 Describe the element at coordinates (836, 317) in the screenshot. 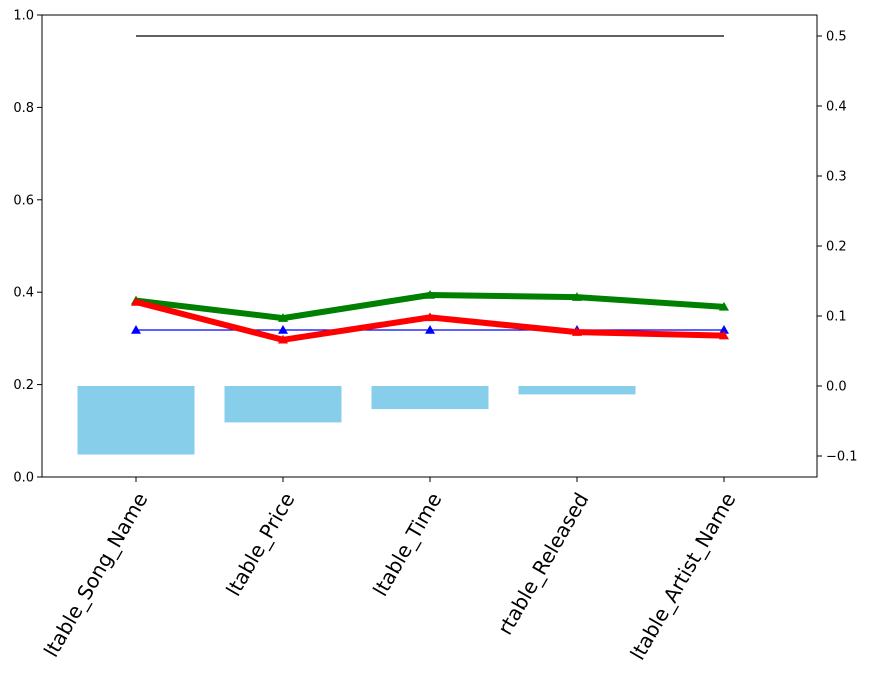

I see `right-tick-label-2: 0.1` at that location.